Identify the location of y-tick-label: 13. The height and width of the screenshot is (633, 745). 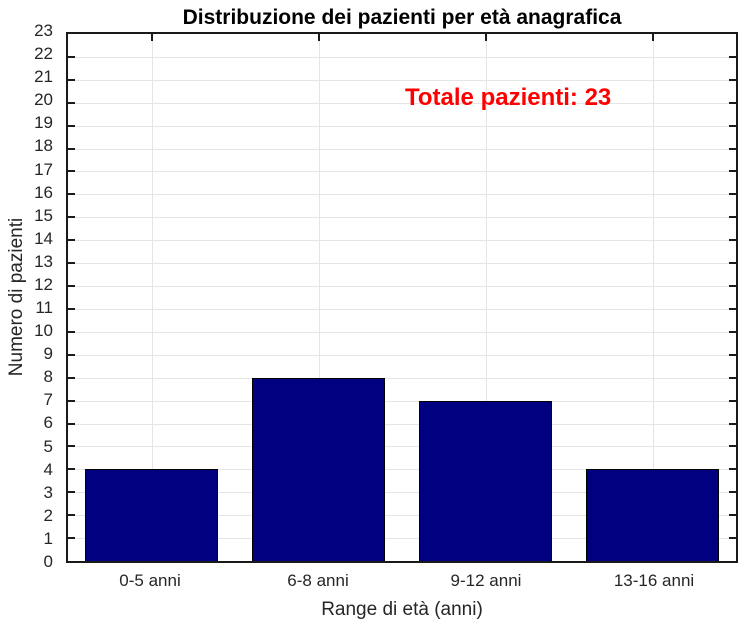
(43, 261).